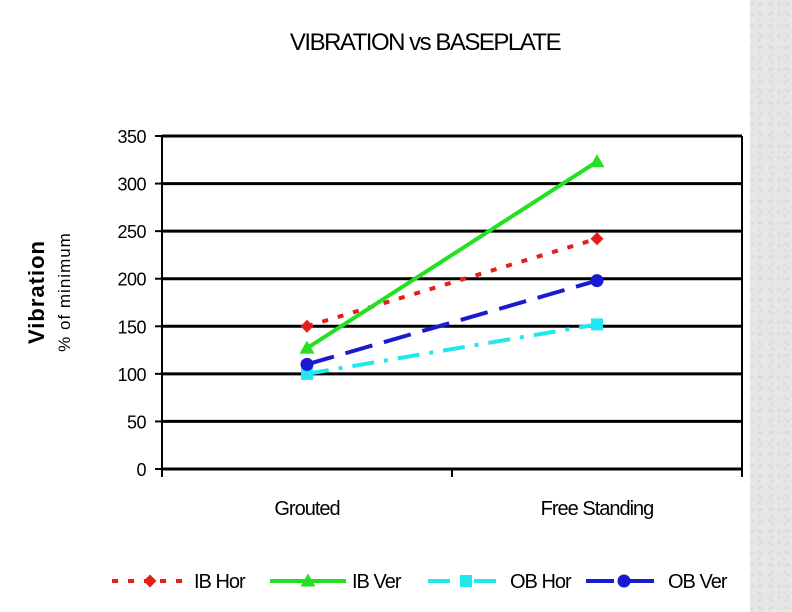 This screenshot has width=792, height=612. I want to click on series-line-ob-hor, so click(452, 349).